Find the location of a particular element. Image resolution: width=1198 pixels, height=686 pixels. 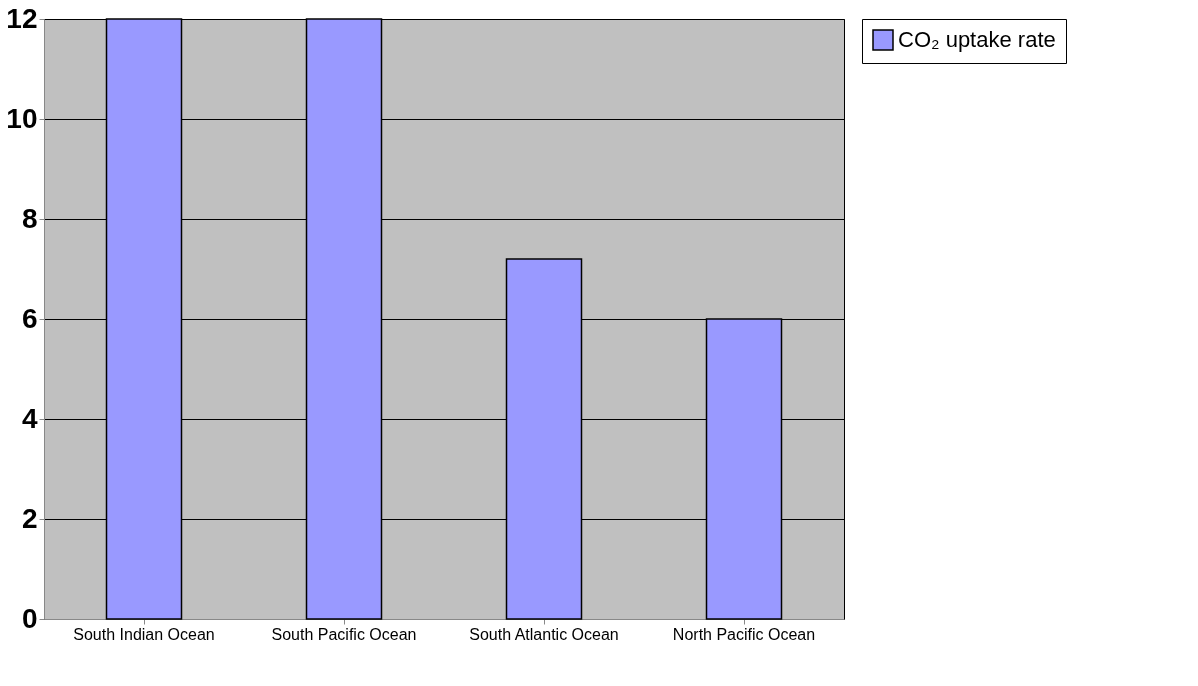

x-tick-label: North Pacific Ocean is located at coordinates (744, 634).